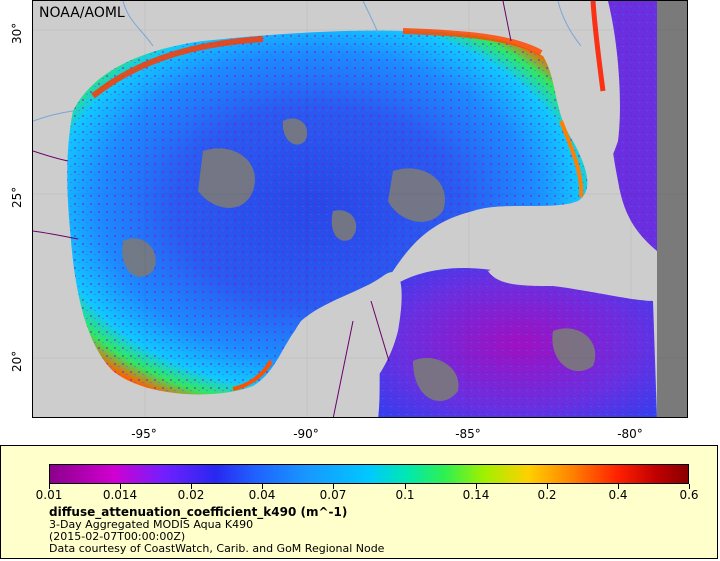 The image size is (720, 561). Describe the element at coordinates (341, 344) in the screenshot. I see `yucatan-land` at that location.